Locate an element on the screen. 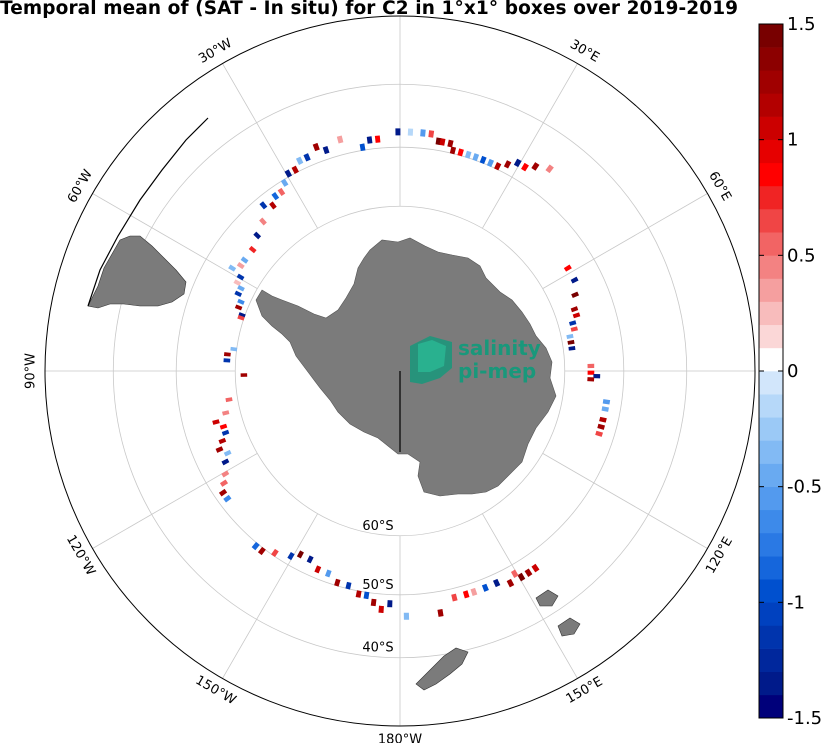 This screenshot has width=829, height=743. lon-label: 180°W is located at coordinates (400, 738).